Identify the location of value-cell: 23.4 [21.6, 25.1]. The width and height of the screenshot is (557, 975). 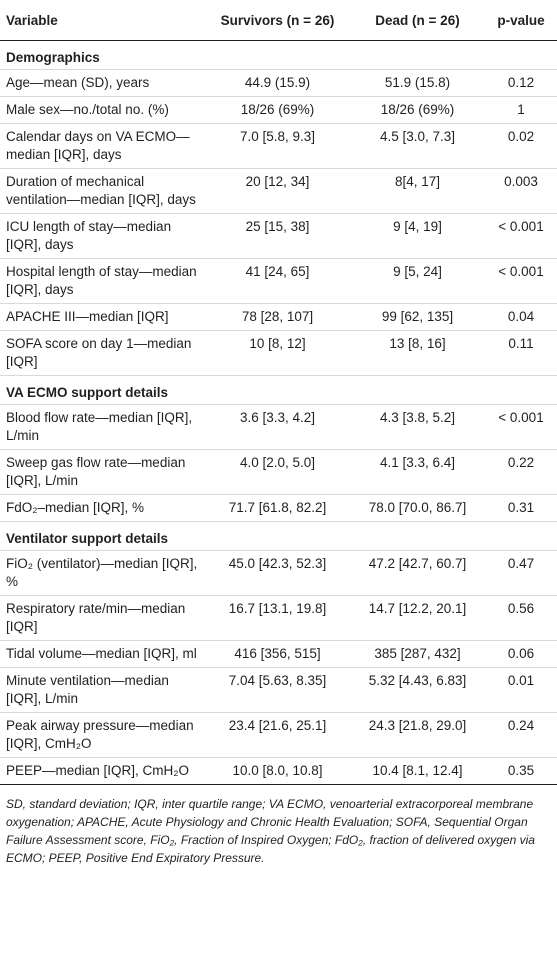
(277, 735).